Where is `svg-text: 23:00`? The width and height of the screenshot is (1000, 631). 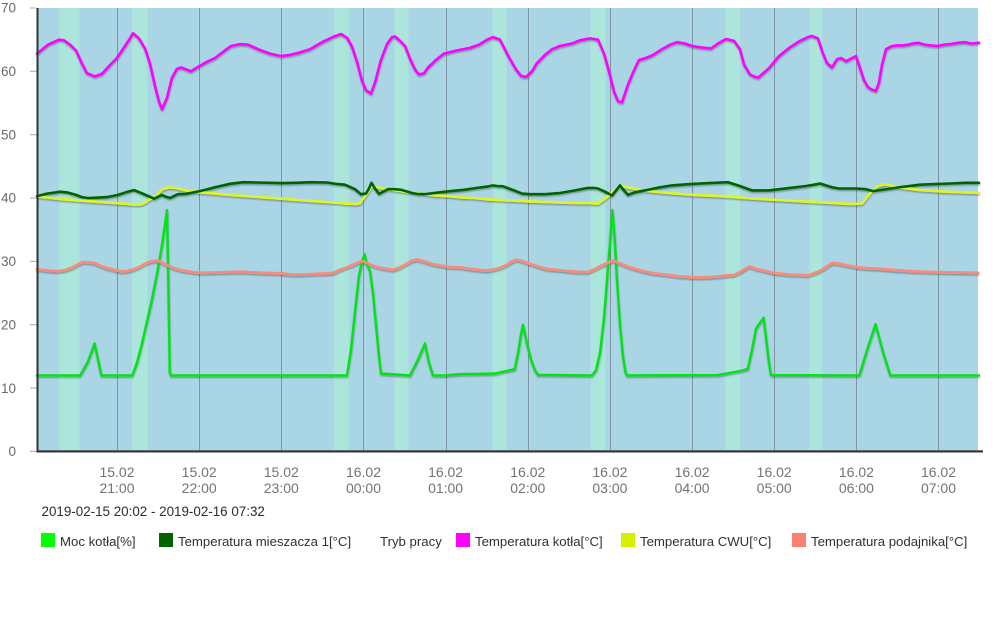
svg-text: 23:00 is located at coordinates (281, 488).